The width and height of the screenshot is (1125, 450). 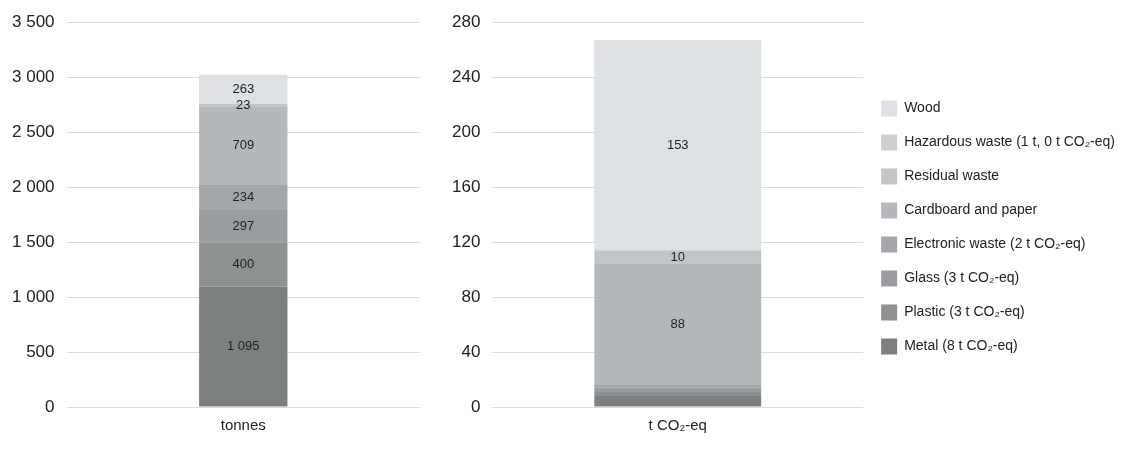 I want to click on data-label: 234, so click(x=243, y=196).